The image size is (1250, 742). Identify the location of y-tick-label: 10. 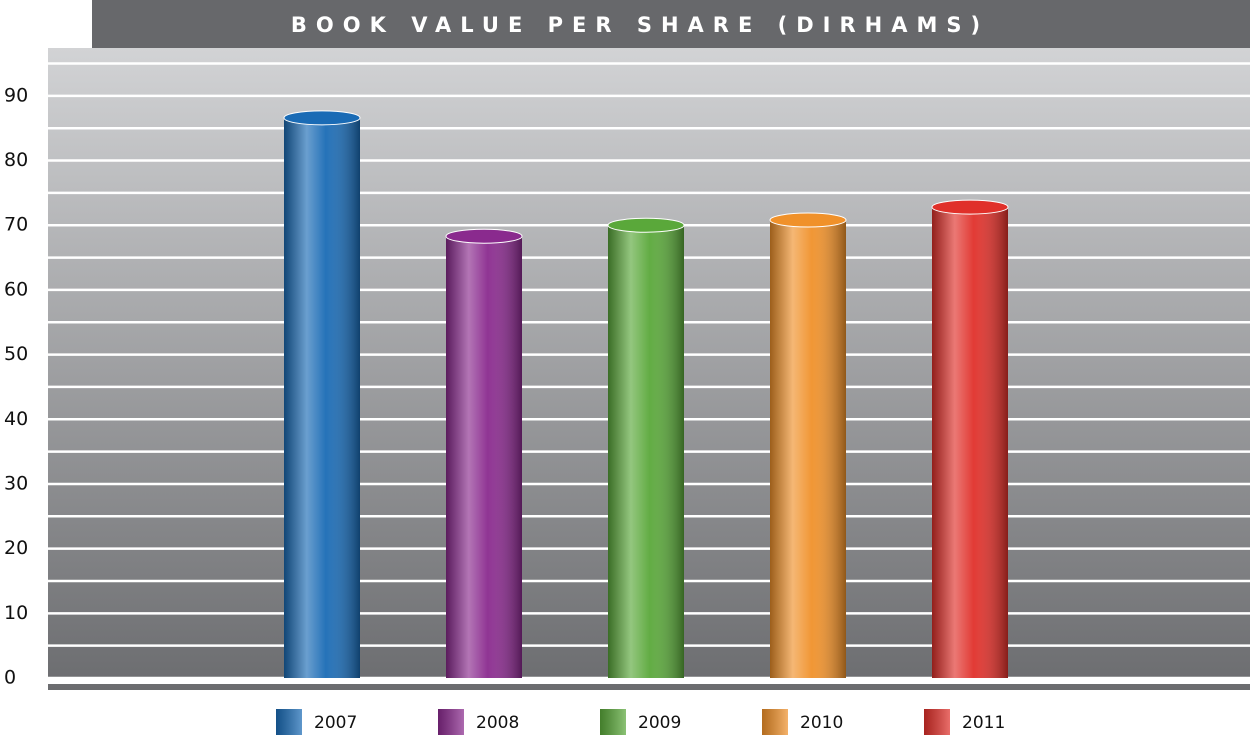
(16, 613).